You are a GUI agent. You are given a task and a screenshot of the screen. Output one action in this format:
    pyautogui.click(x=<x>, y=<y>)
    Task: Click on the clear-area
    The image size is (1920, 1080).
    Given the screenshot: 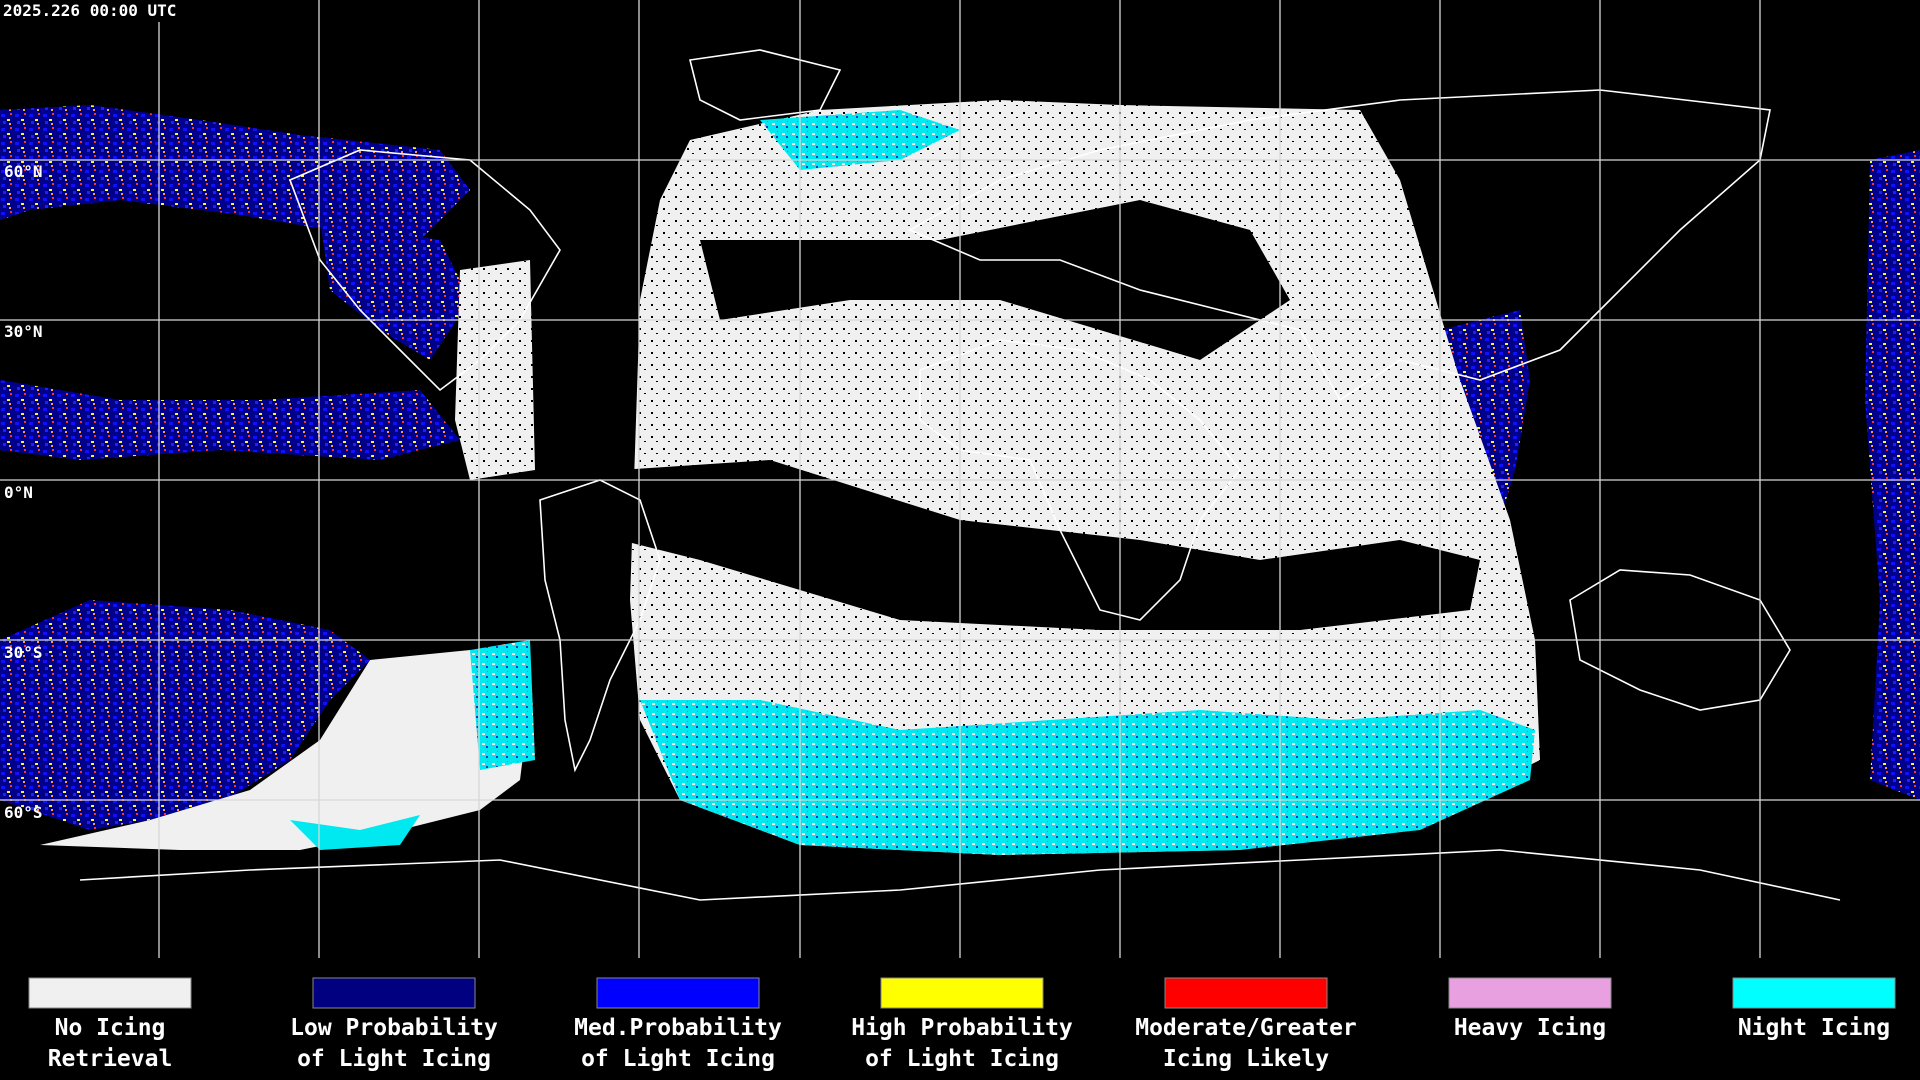 What is the action you would take?
    pyautogui.click(x=1050, y=545)
    